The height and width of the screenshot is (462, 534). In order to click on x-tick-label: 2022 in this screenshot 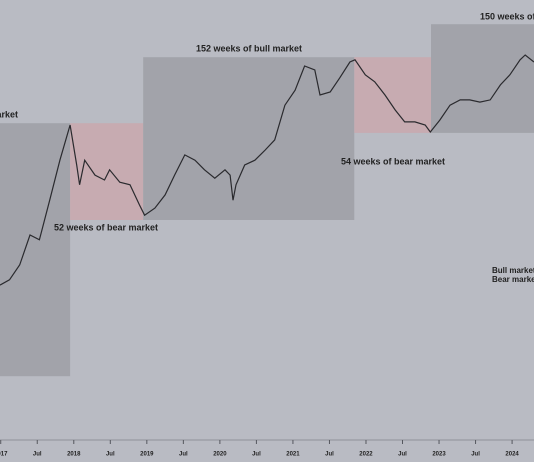, I will do `click(366, 455)`.